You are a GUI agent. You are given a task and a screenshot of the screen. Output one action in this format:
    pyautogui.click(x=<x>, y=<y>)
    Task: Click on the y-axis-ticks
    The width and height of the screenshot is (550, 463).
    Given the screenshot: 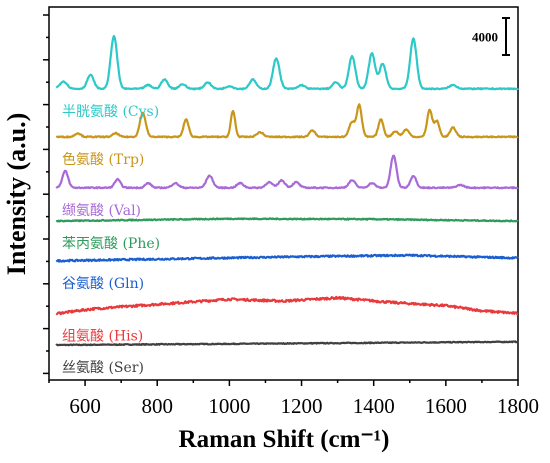 What is the action you would take?
    pyautogui.click(x=46, y=194)
    